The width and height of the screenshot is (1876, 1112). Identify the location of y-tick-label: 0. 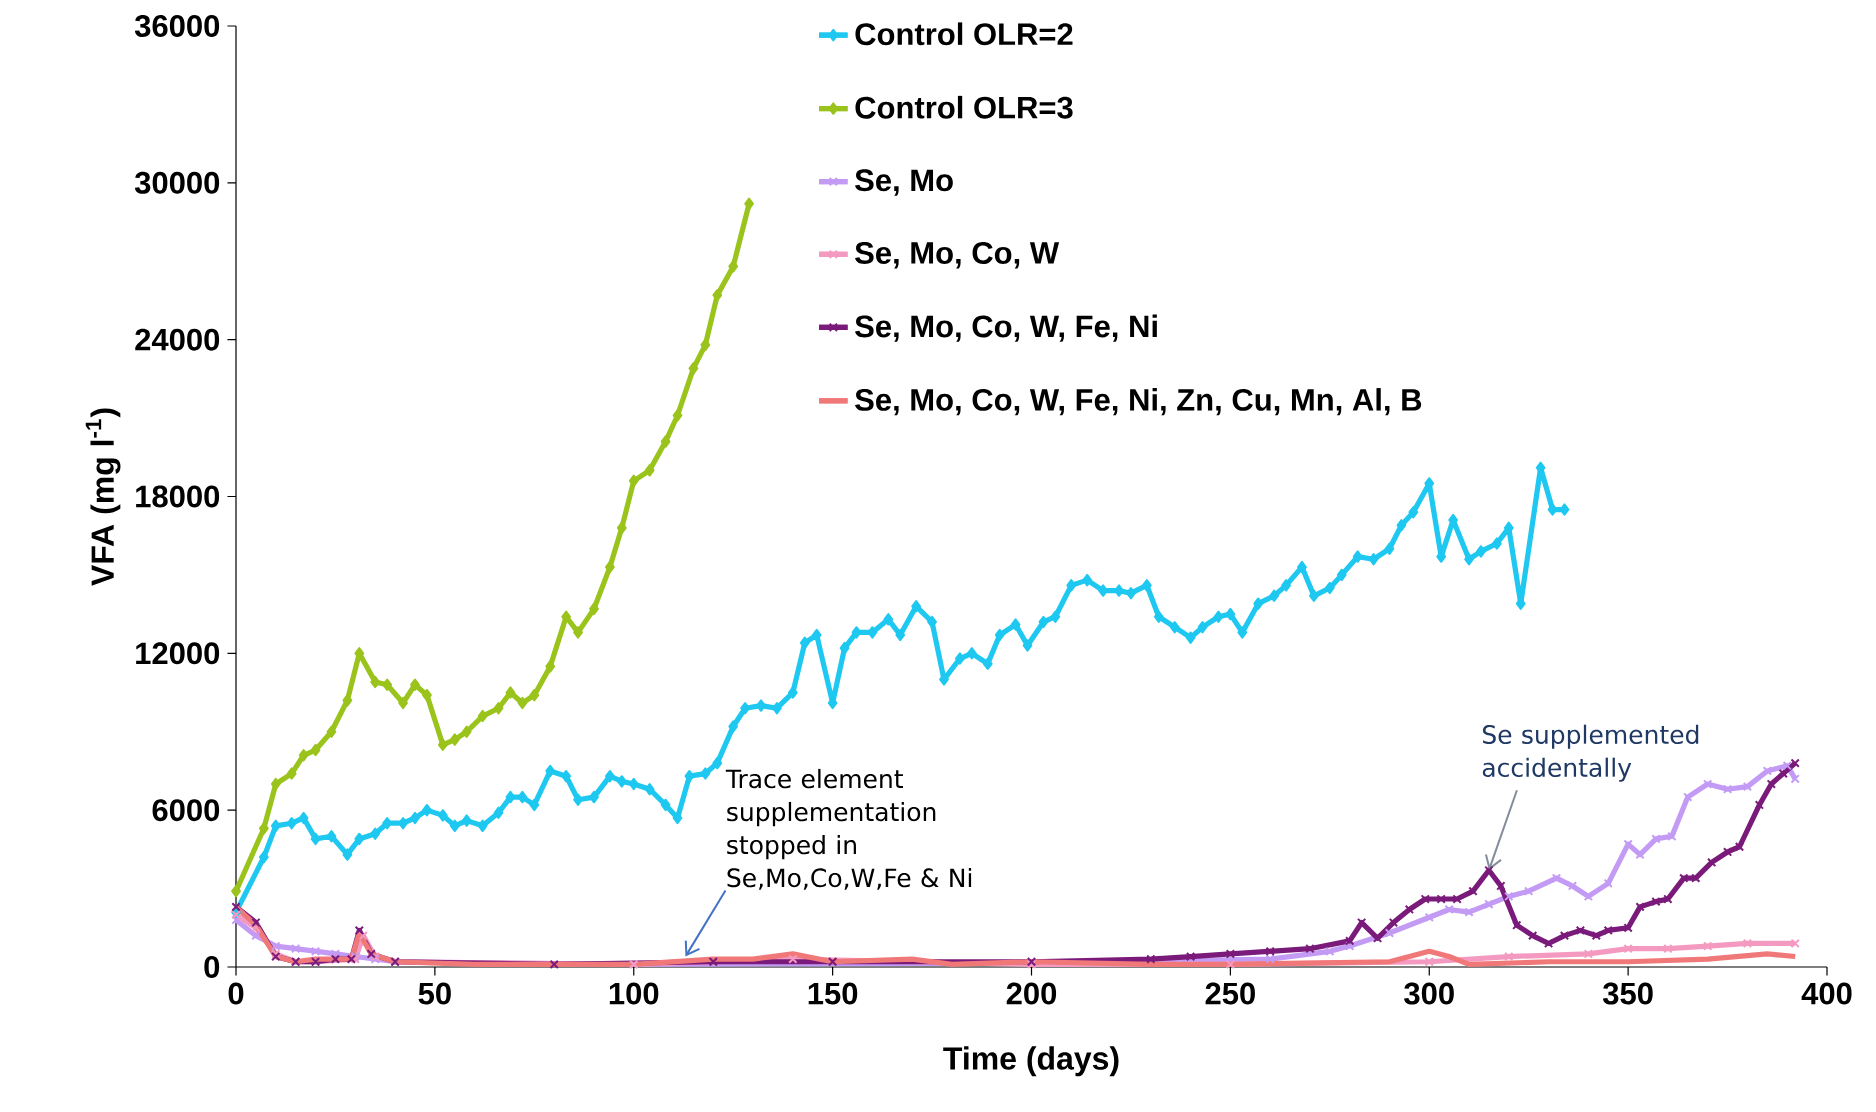
(212, 967).